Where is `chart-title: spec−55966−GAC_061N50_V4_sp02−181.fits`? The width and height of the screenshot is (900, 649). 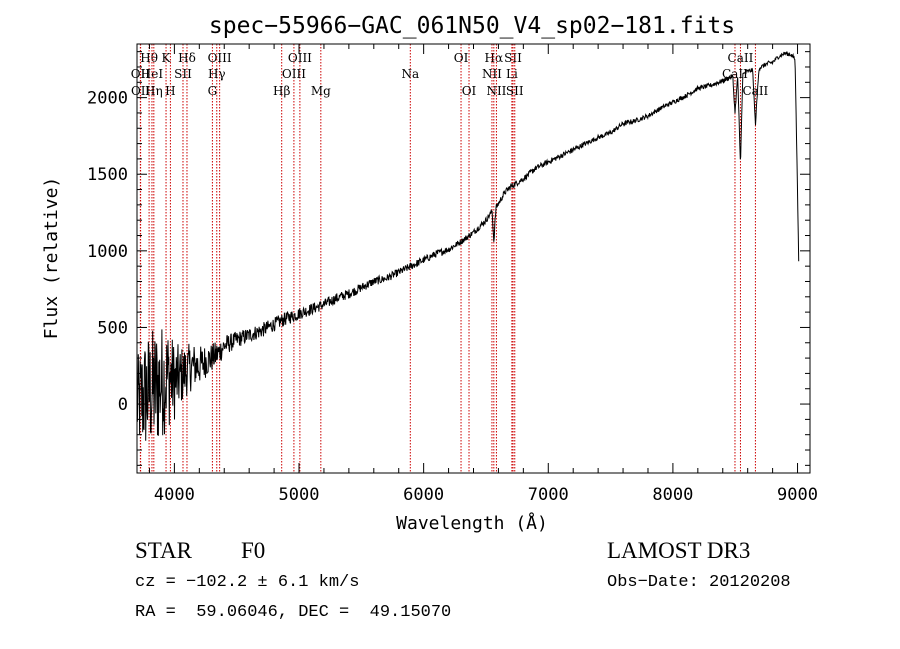
chart-title: spec−55966−GAC_061N50_V4_sp02−181.fits is located at coordinates (472, 26).